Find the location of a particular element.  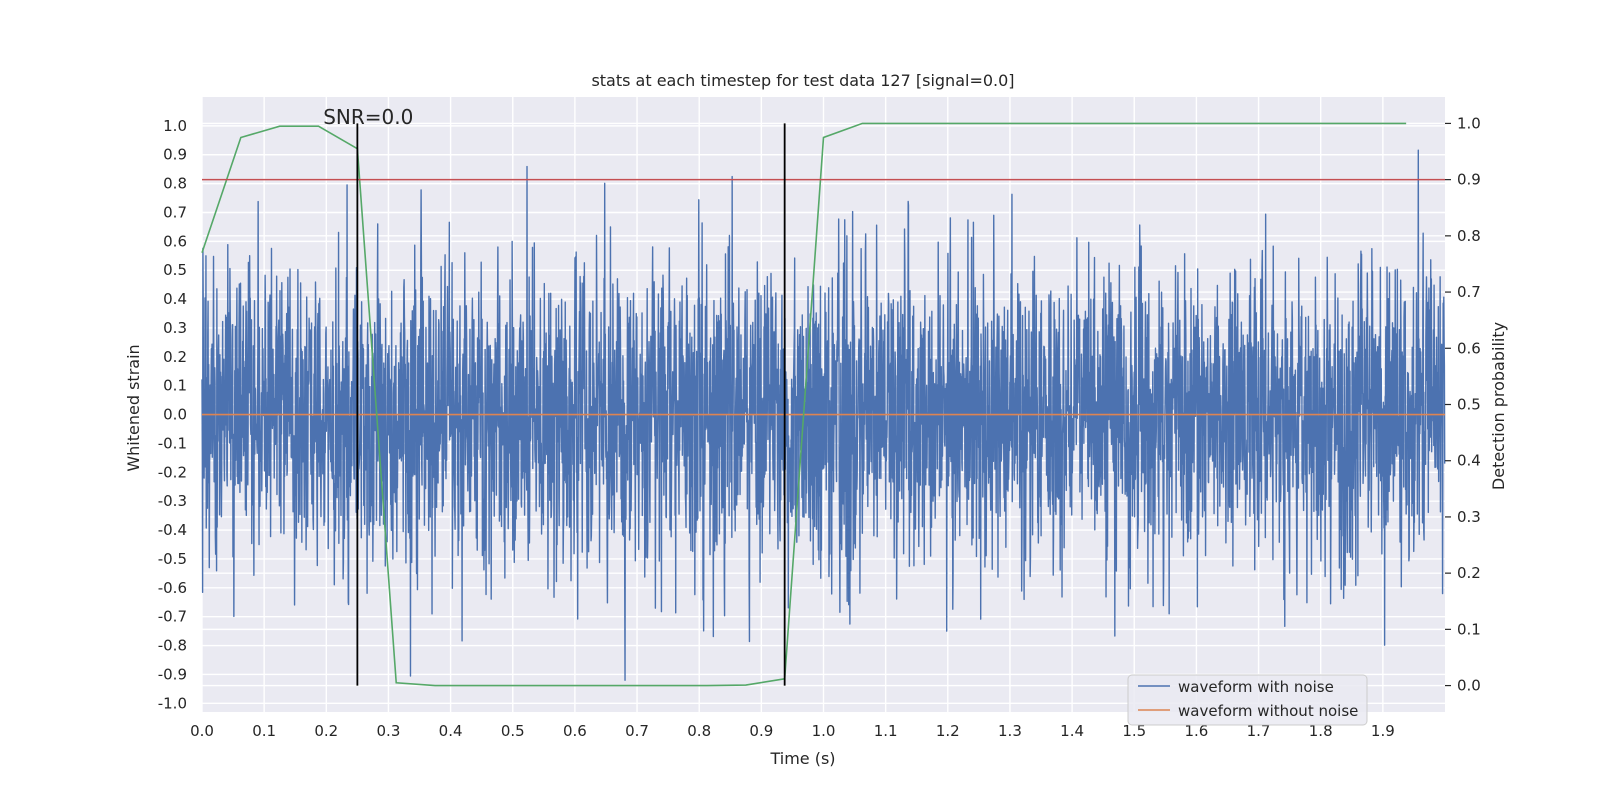

y-tick-label: -0.3 is located at coordinates (172, 501).